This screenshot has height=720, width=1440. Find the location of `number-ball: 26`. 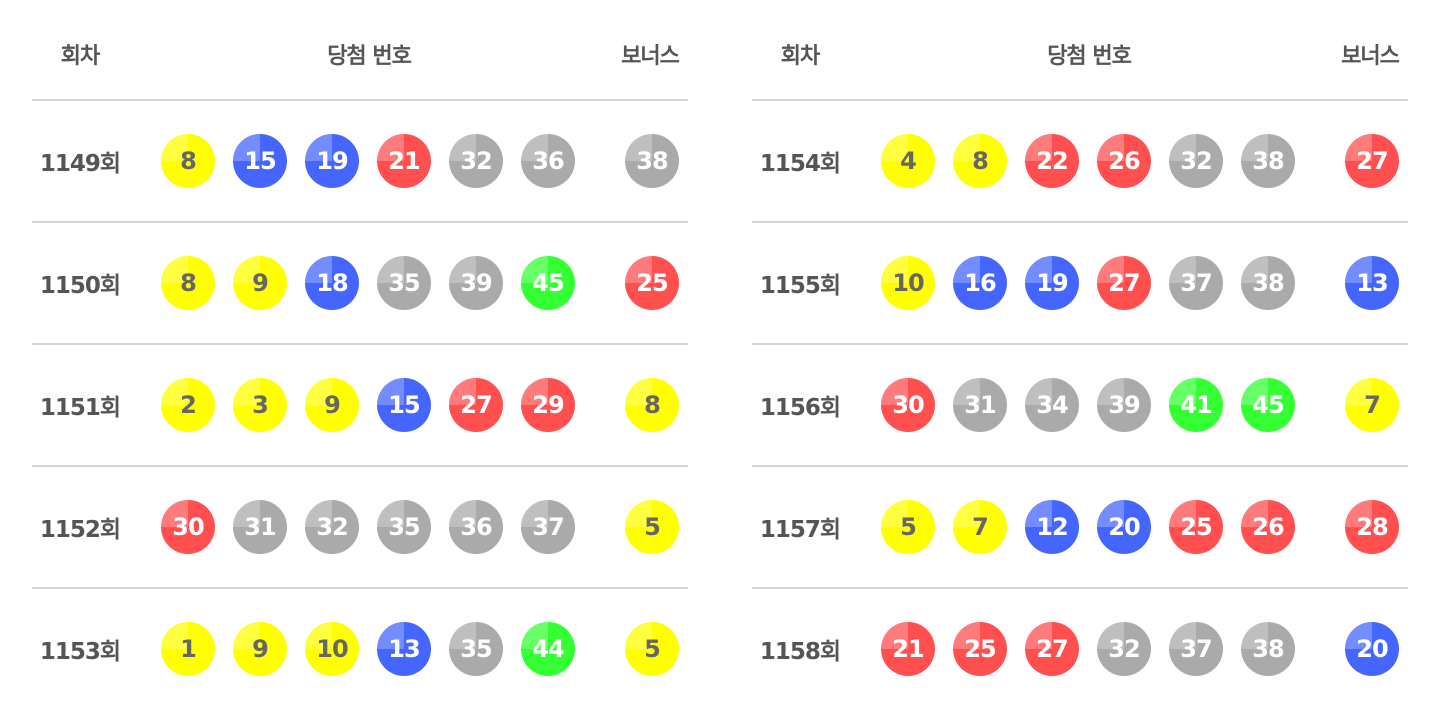

number-ball: 26 is located at coordinates (1268, 527).